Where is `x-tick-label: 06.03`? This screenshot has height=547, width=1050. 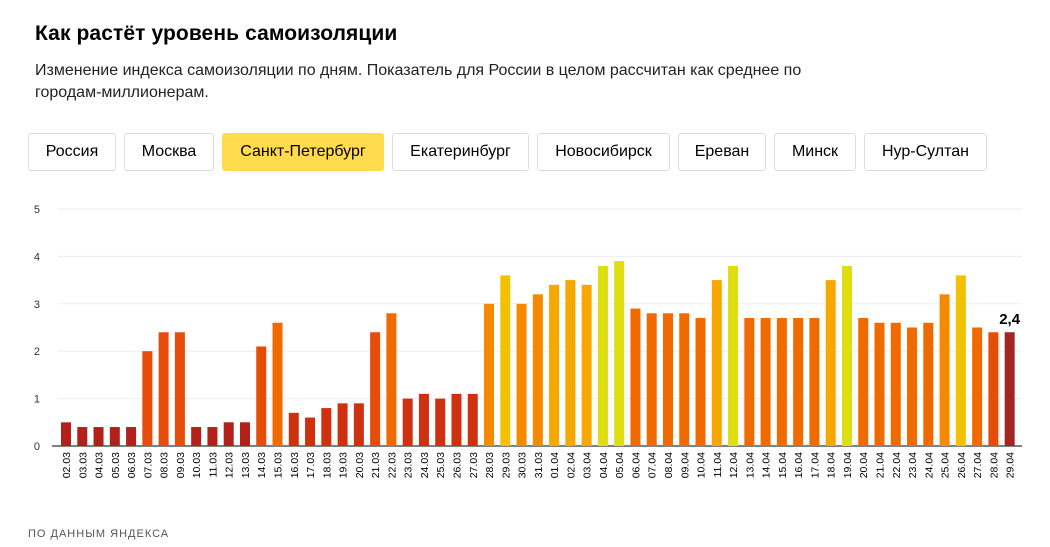 x-tick-label: 06.03 is located at coordinates (132, 465).